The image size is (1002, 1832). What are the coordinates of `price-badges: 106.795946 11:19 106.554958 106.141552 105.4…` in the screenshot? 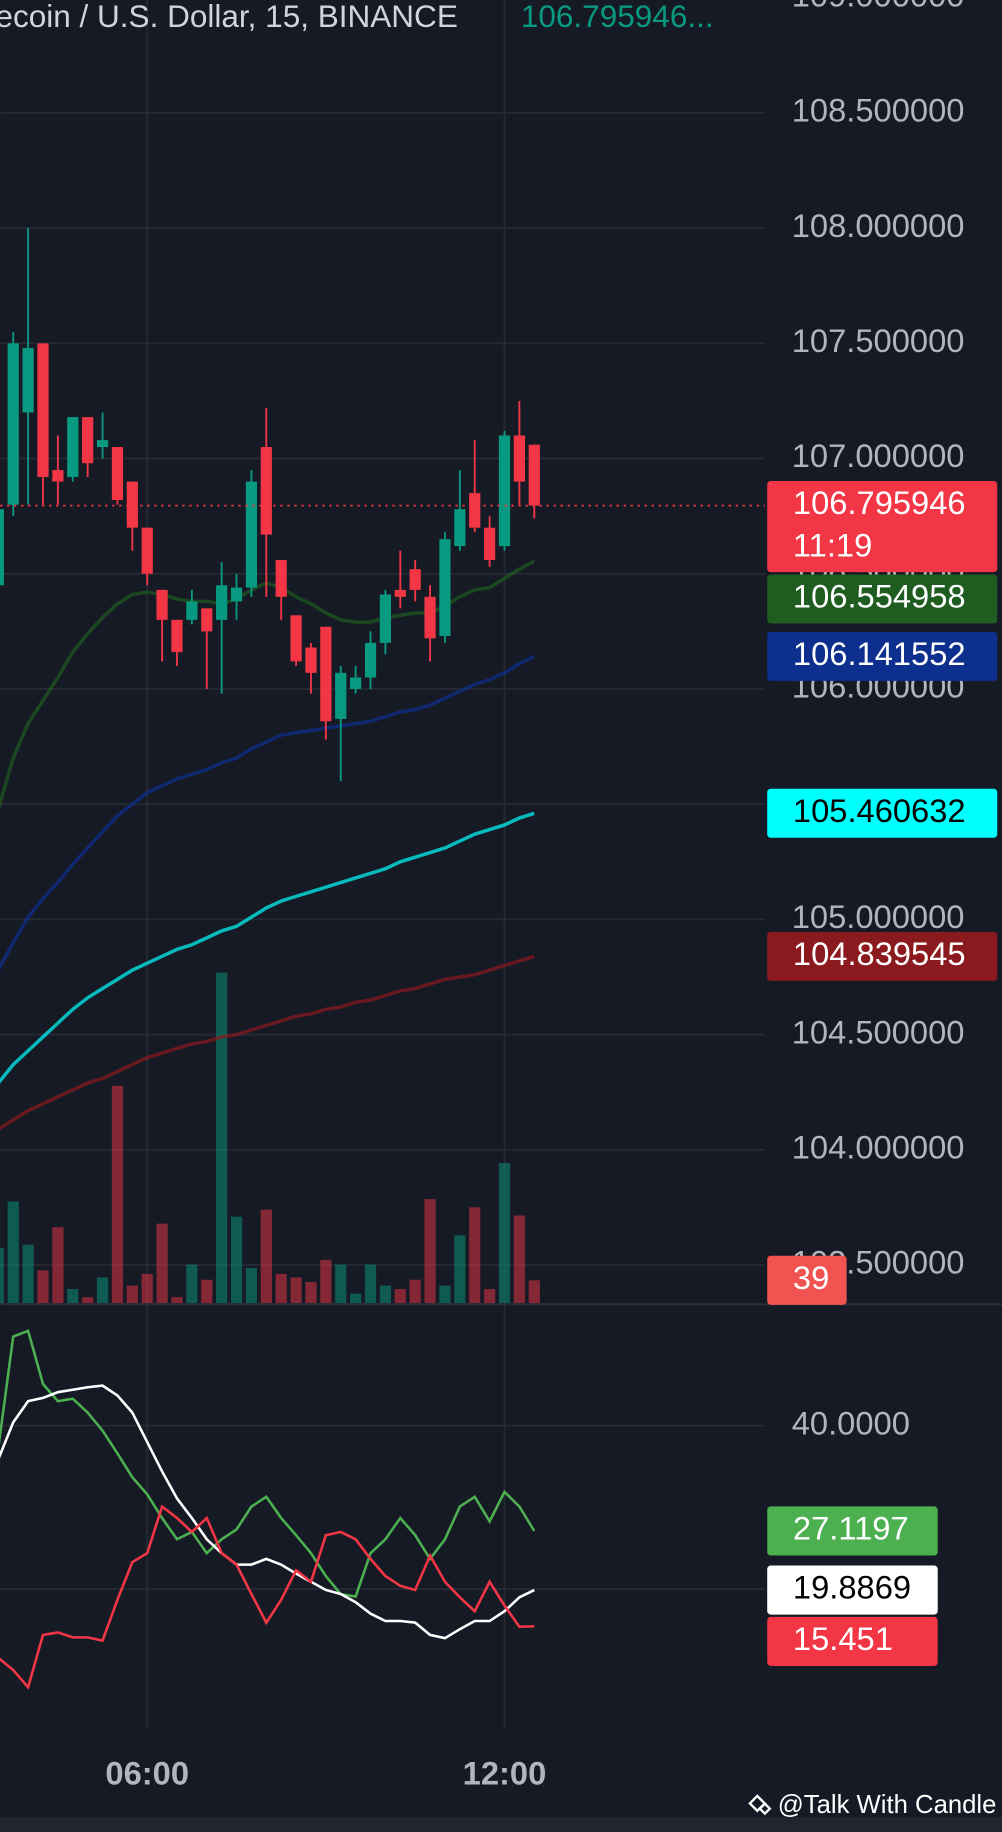 It's located at (882, 1073).